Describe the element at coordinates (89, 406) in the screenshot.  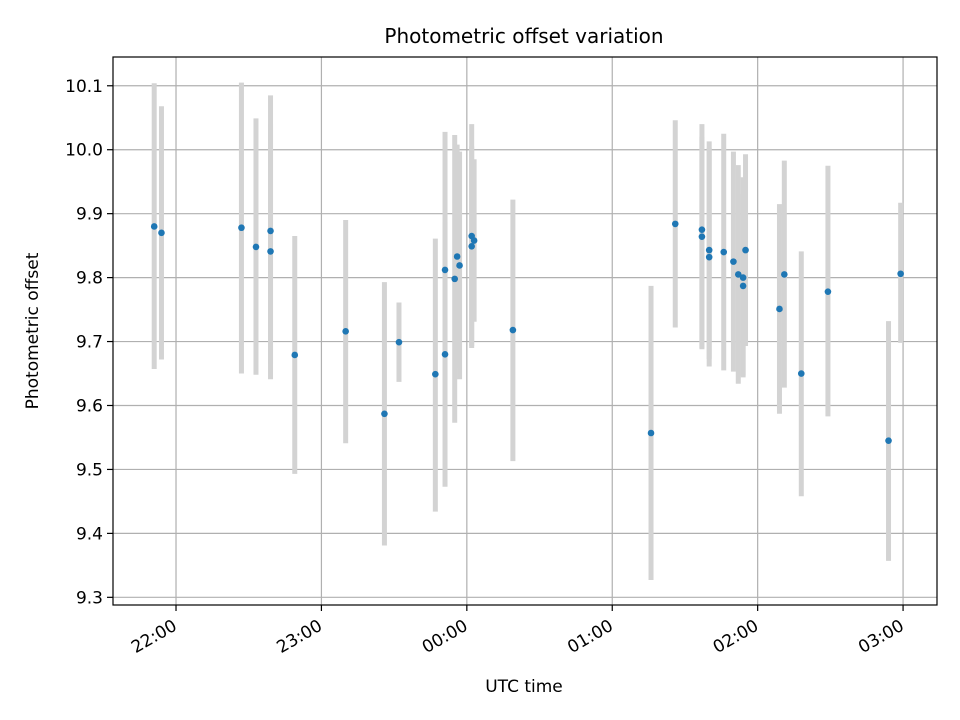
I see `y-tick-label: 9.6` at that location.